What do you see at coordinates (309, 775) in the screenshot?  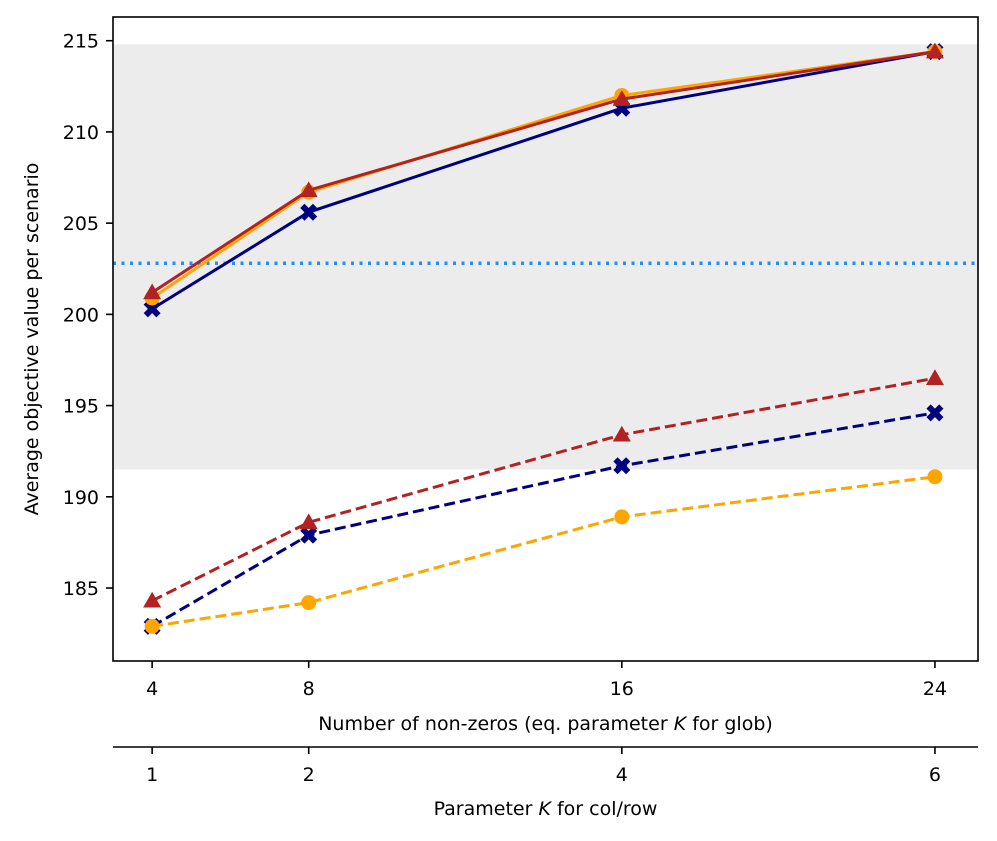 I see `x2-tick-label-2: 2` at bounding box center [309, 775].